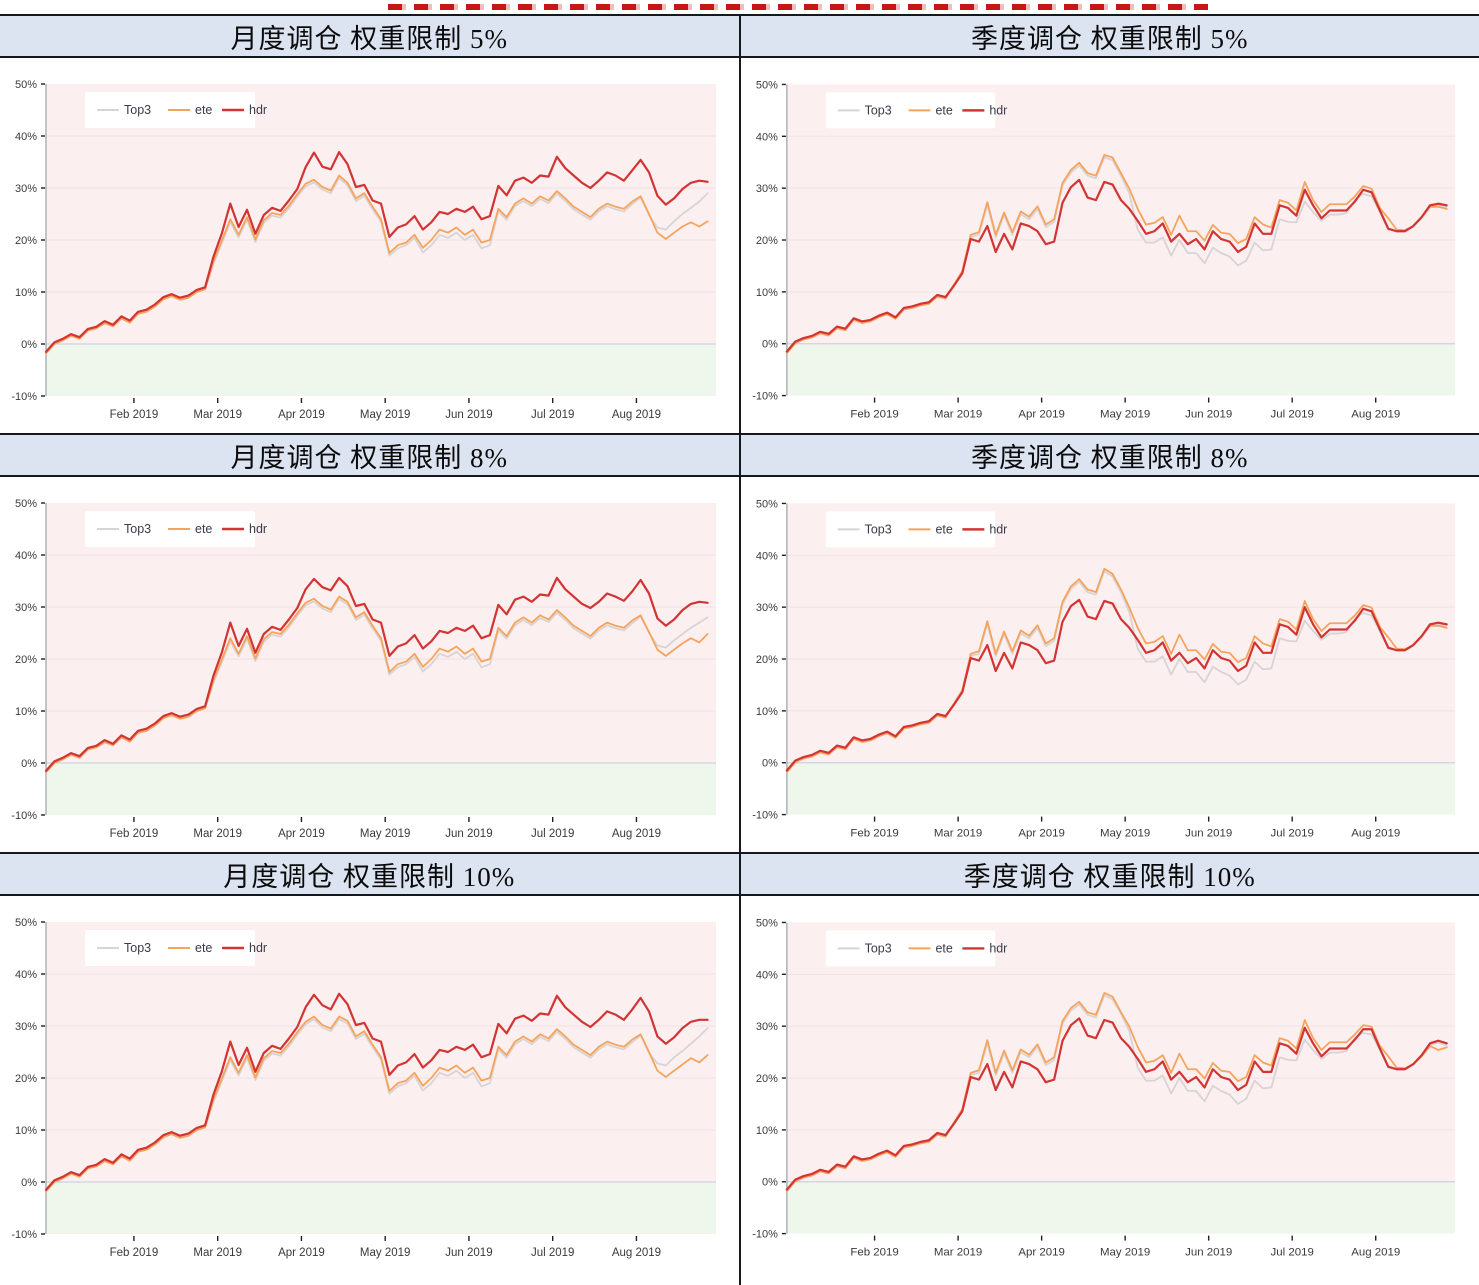  I want to click on chart-title-monthly-5pct: 月度调仓 权重限制 5%, so click(369, 36).